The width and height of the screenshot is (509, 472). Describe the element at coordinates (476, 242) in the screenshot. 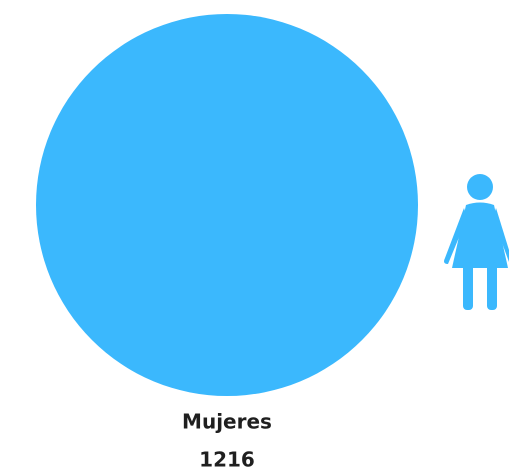

I see `woman-icon` at that location.